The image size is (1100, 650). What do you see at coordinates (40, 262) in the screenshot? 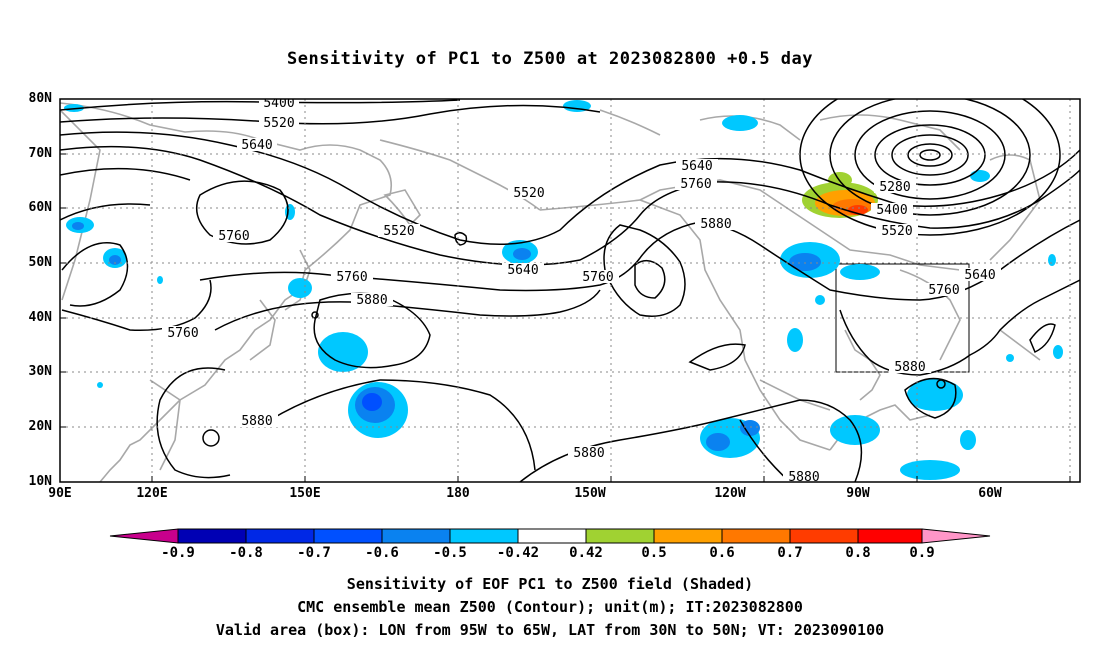
I see `lat-label: 50N` at bounding box center [40, 262].